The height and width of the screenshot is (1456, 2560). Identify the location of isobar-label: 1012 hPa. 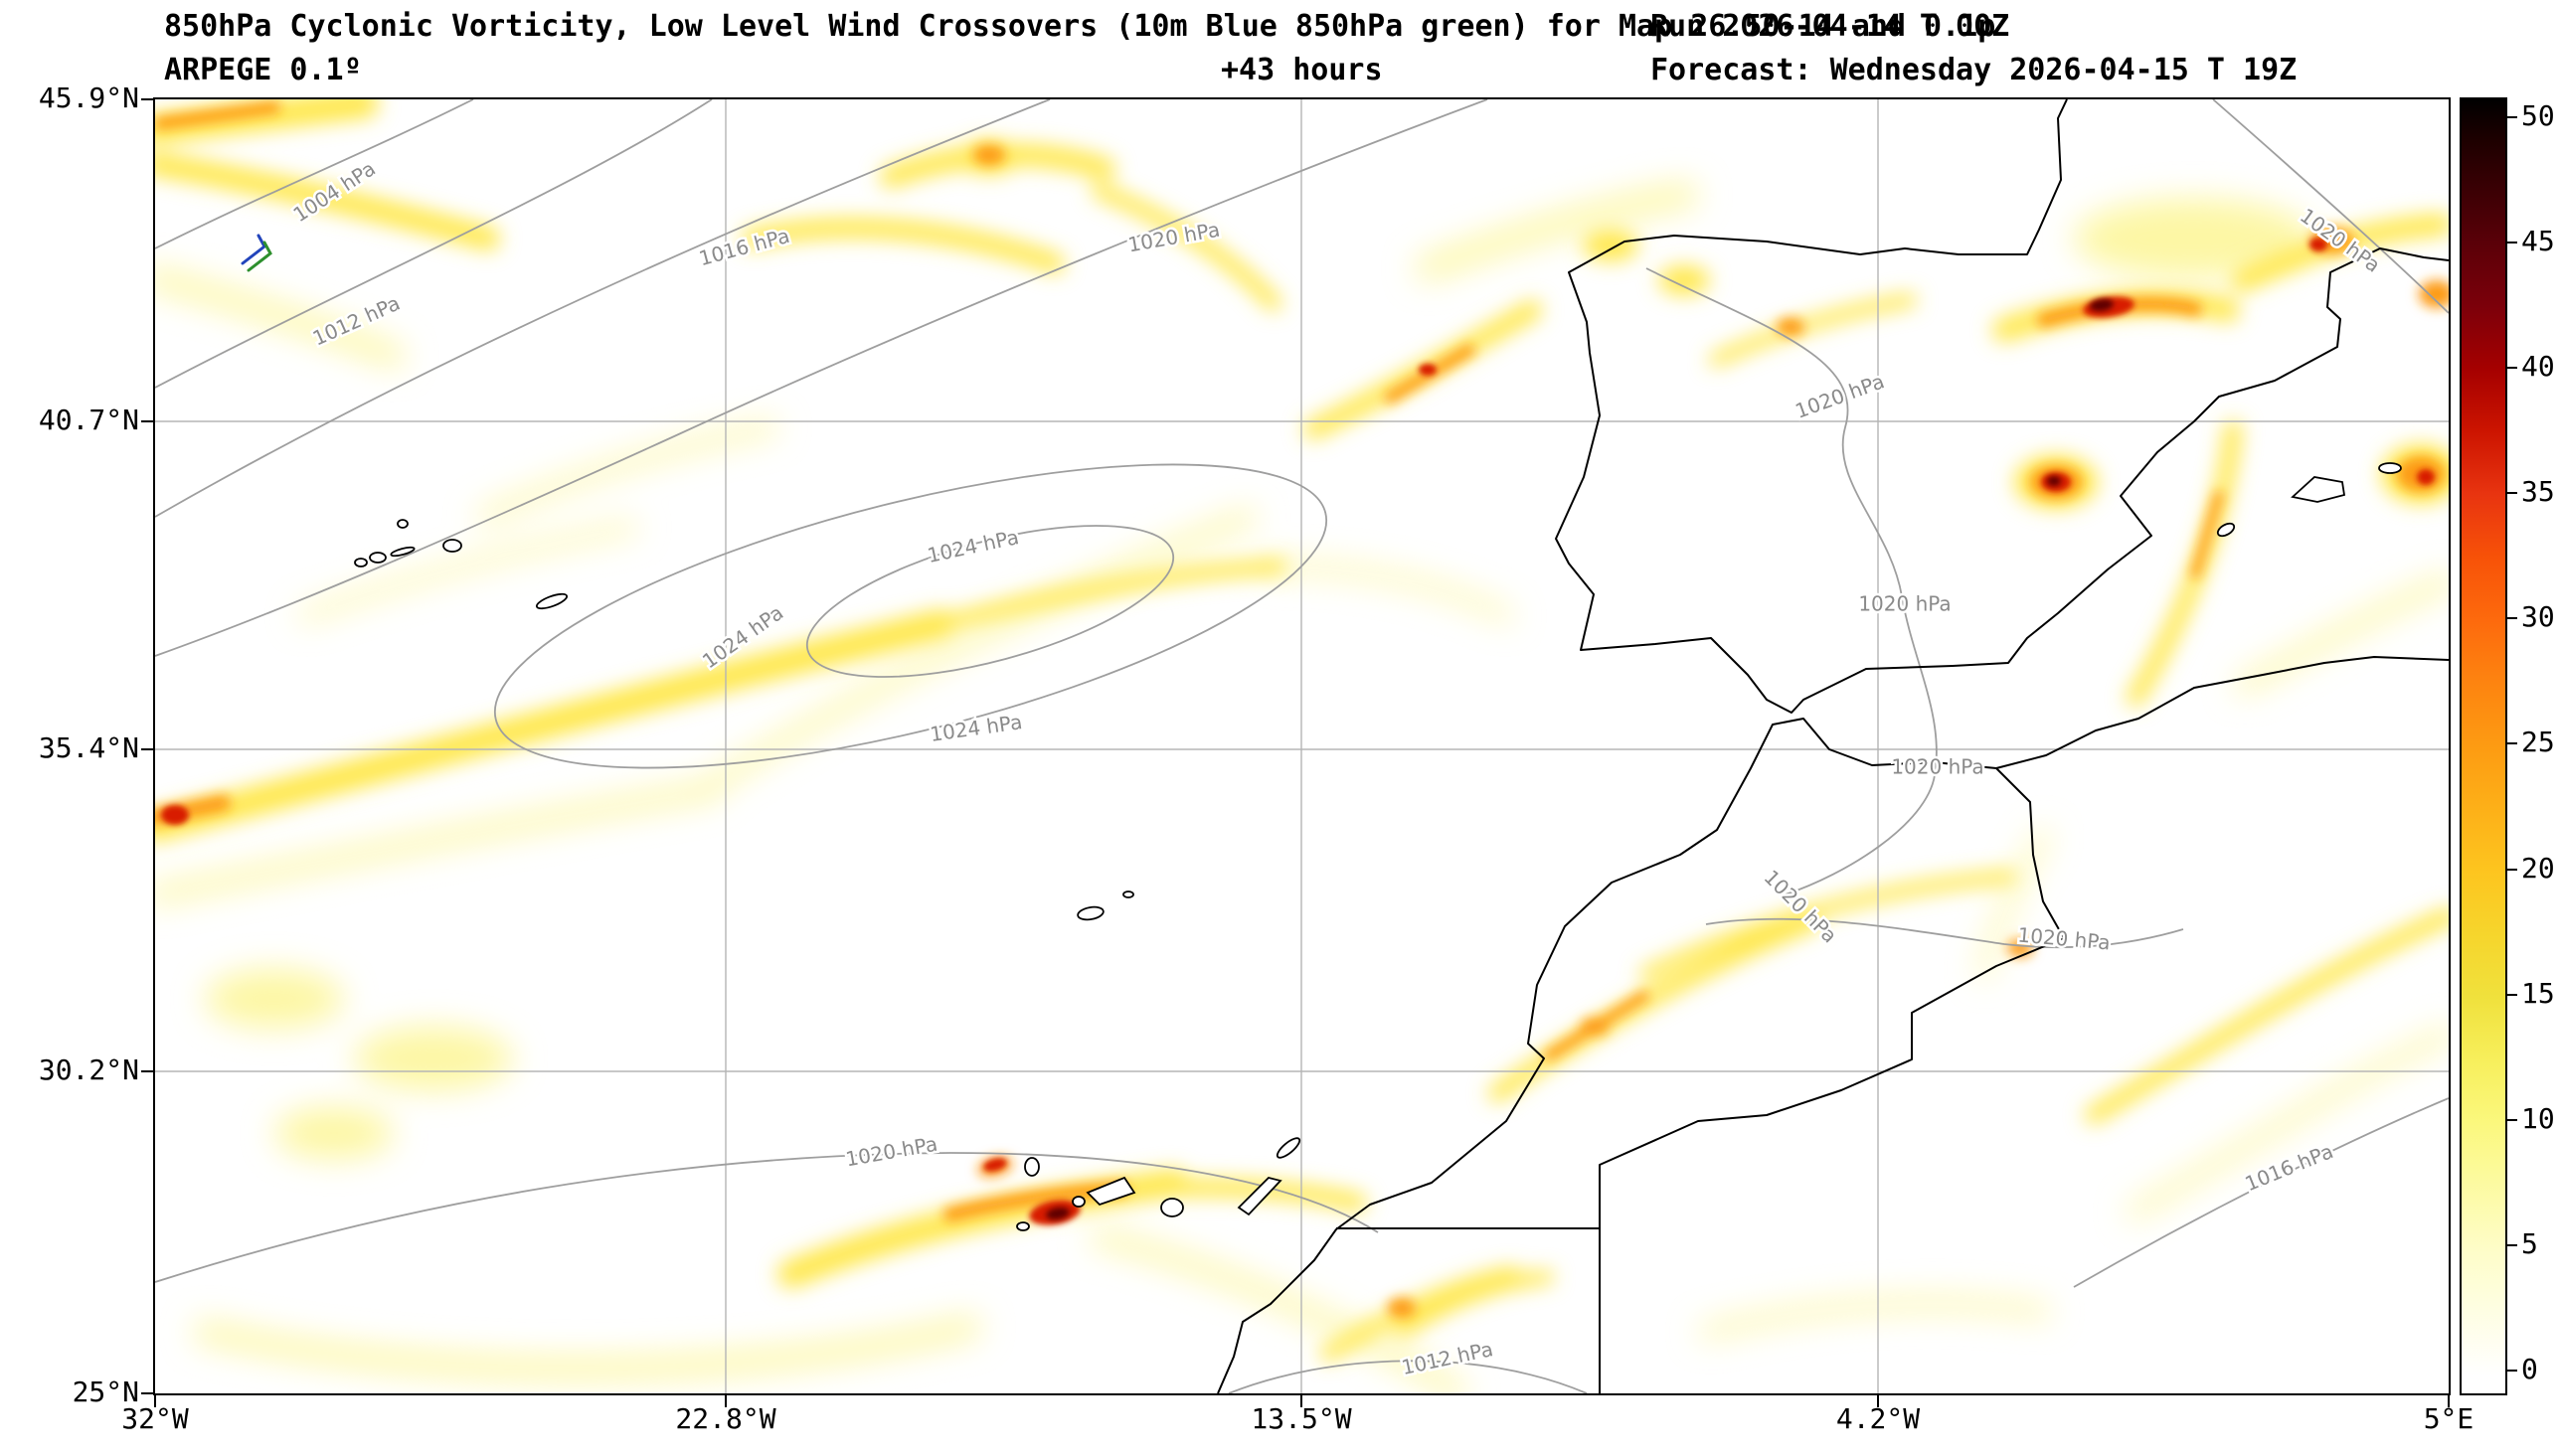
(1447, 1358).